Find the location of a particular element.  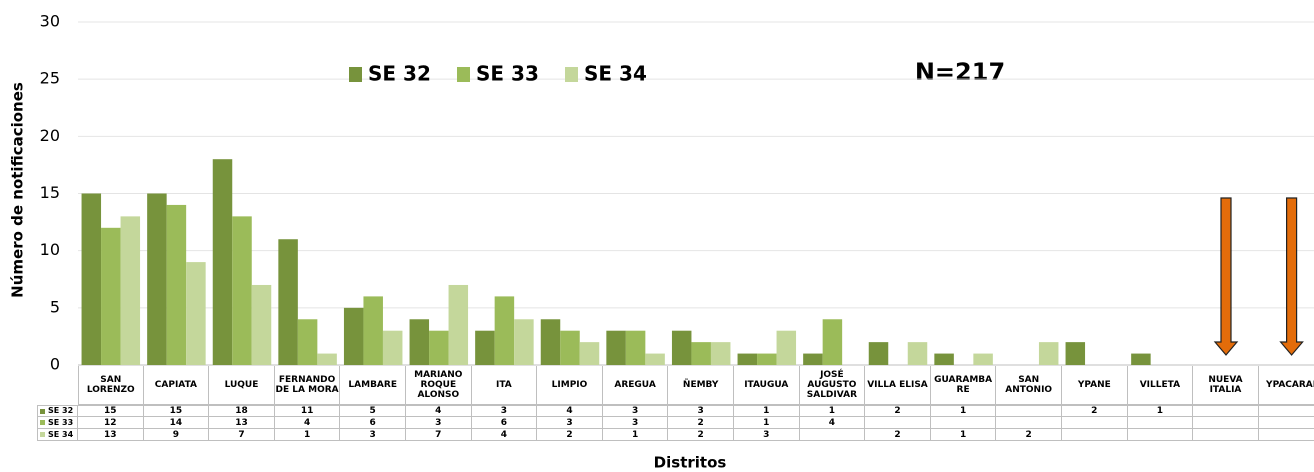

x-axis-title: Distritos is located at coordinates (690, 463).